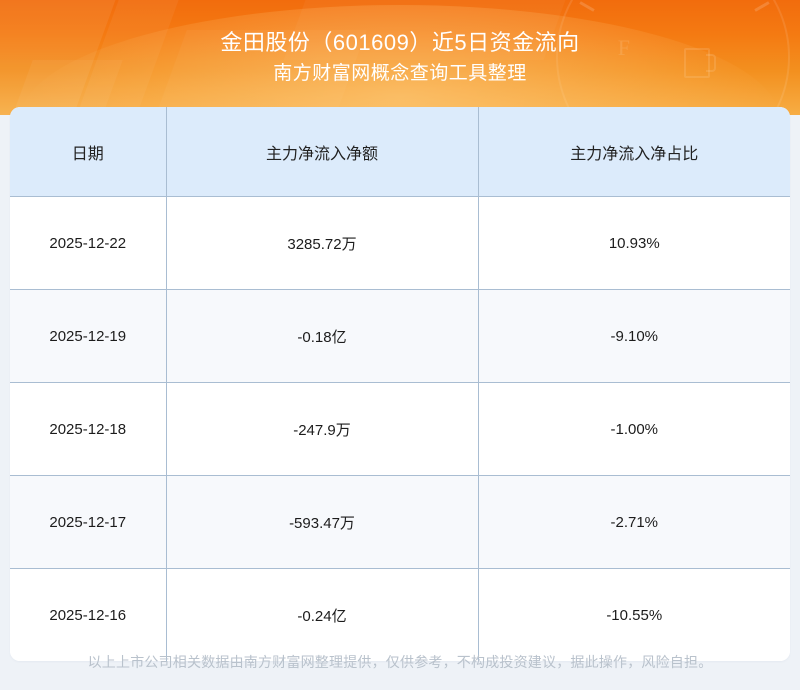  I want to click on table-row: 2025-12-22 3285.72万 10.93%, so click(400, 243).